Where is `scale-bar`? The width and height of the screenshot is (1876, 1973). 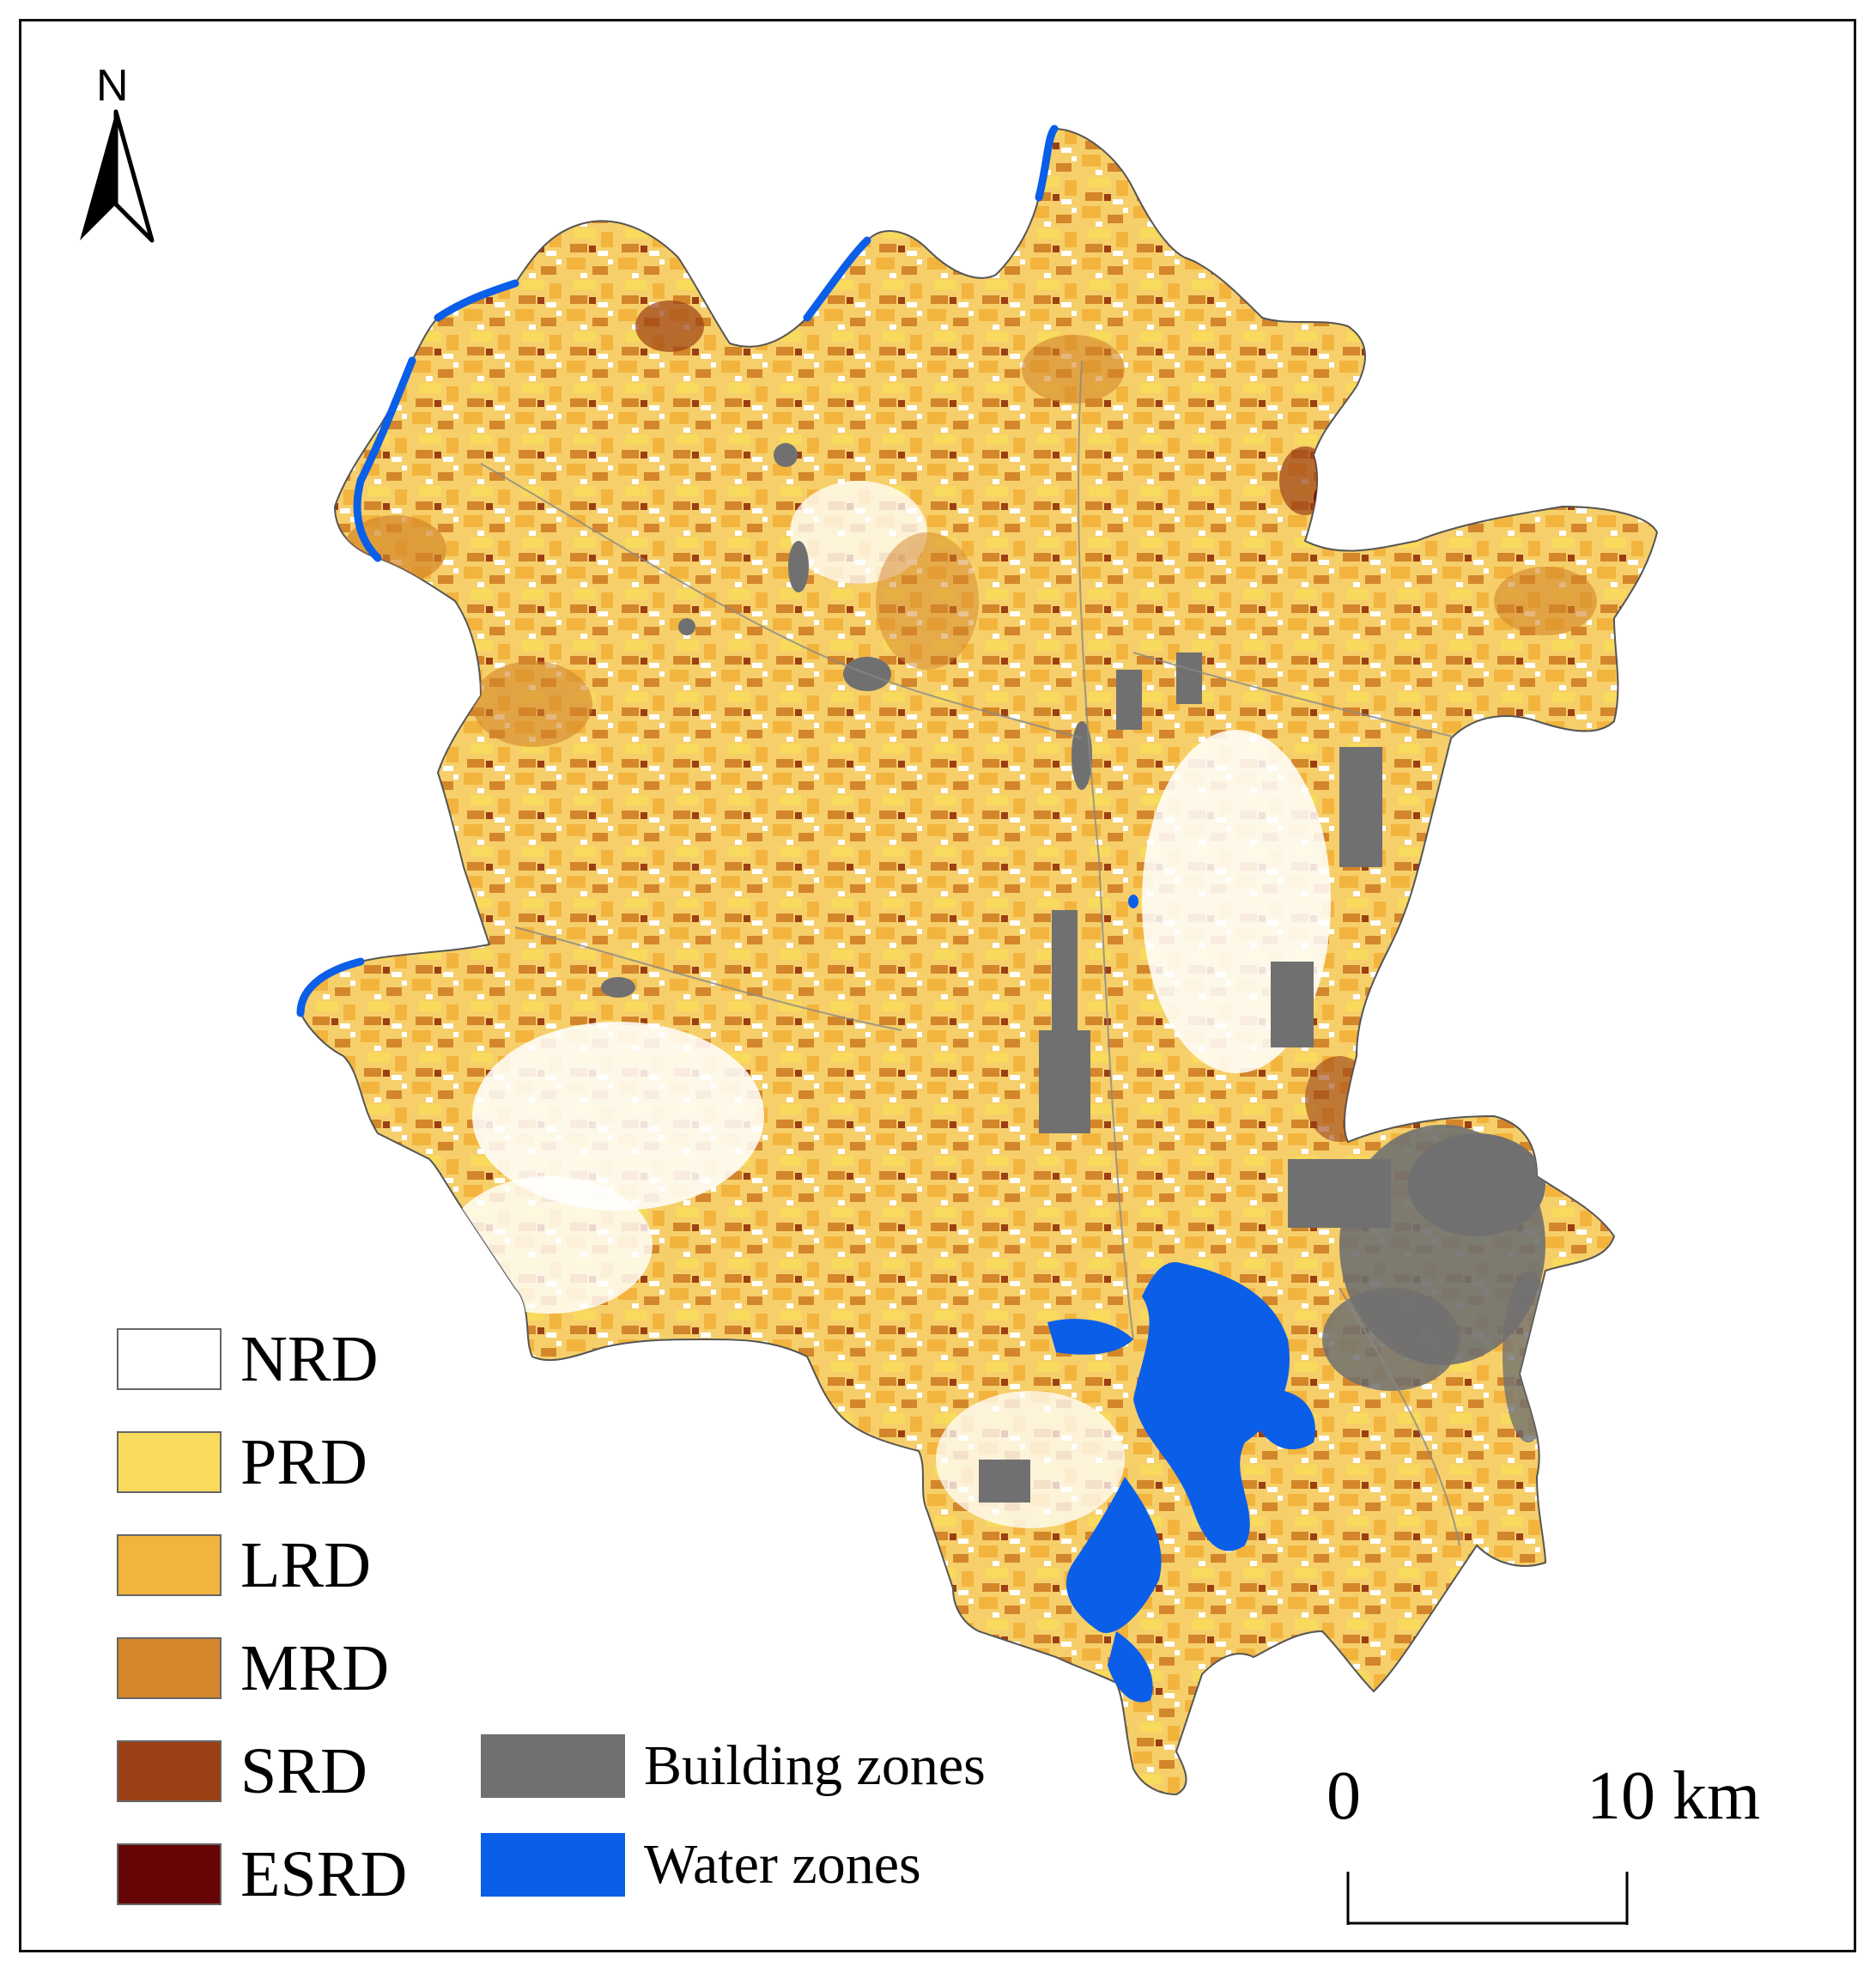
scale-bar is located at coordinates (1488, 1898).